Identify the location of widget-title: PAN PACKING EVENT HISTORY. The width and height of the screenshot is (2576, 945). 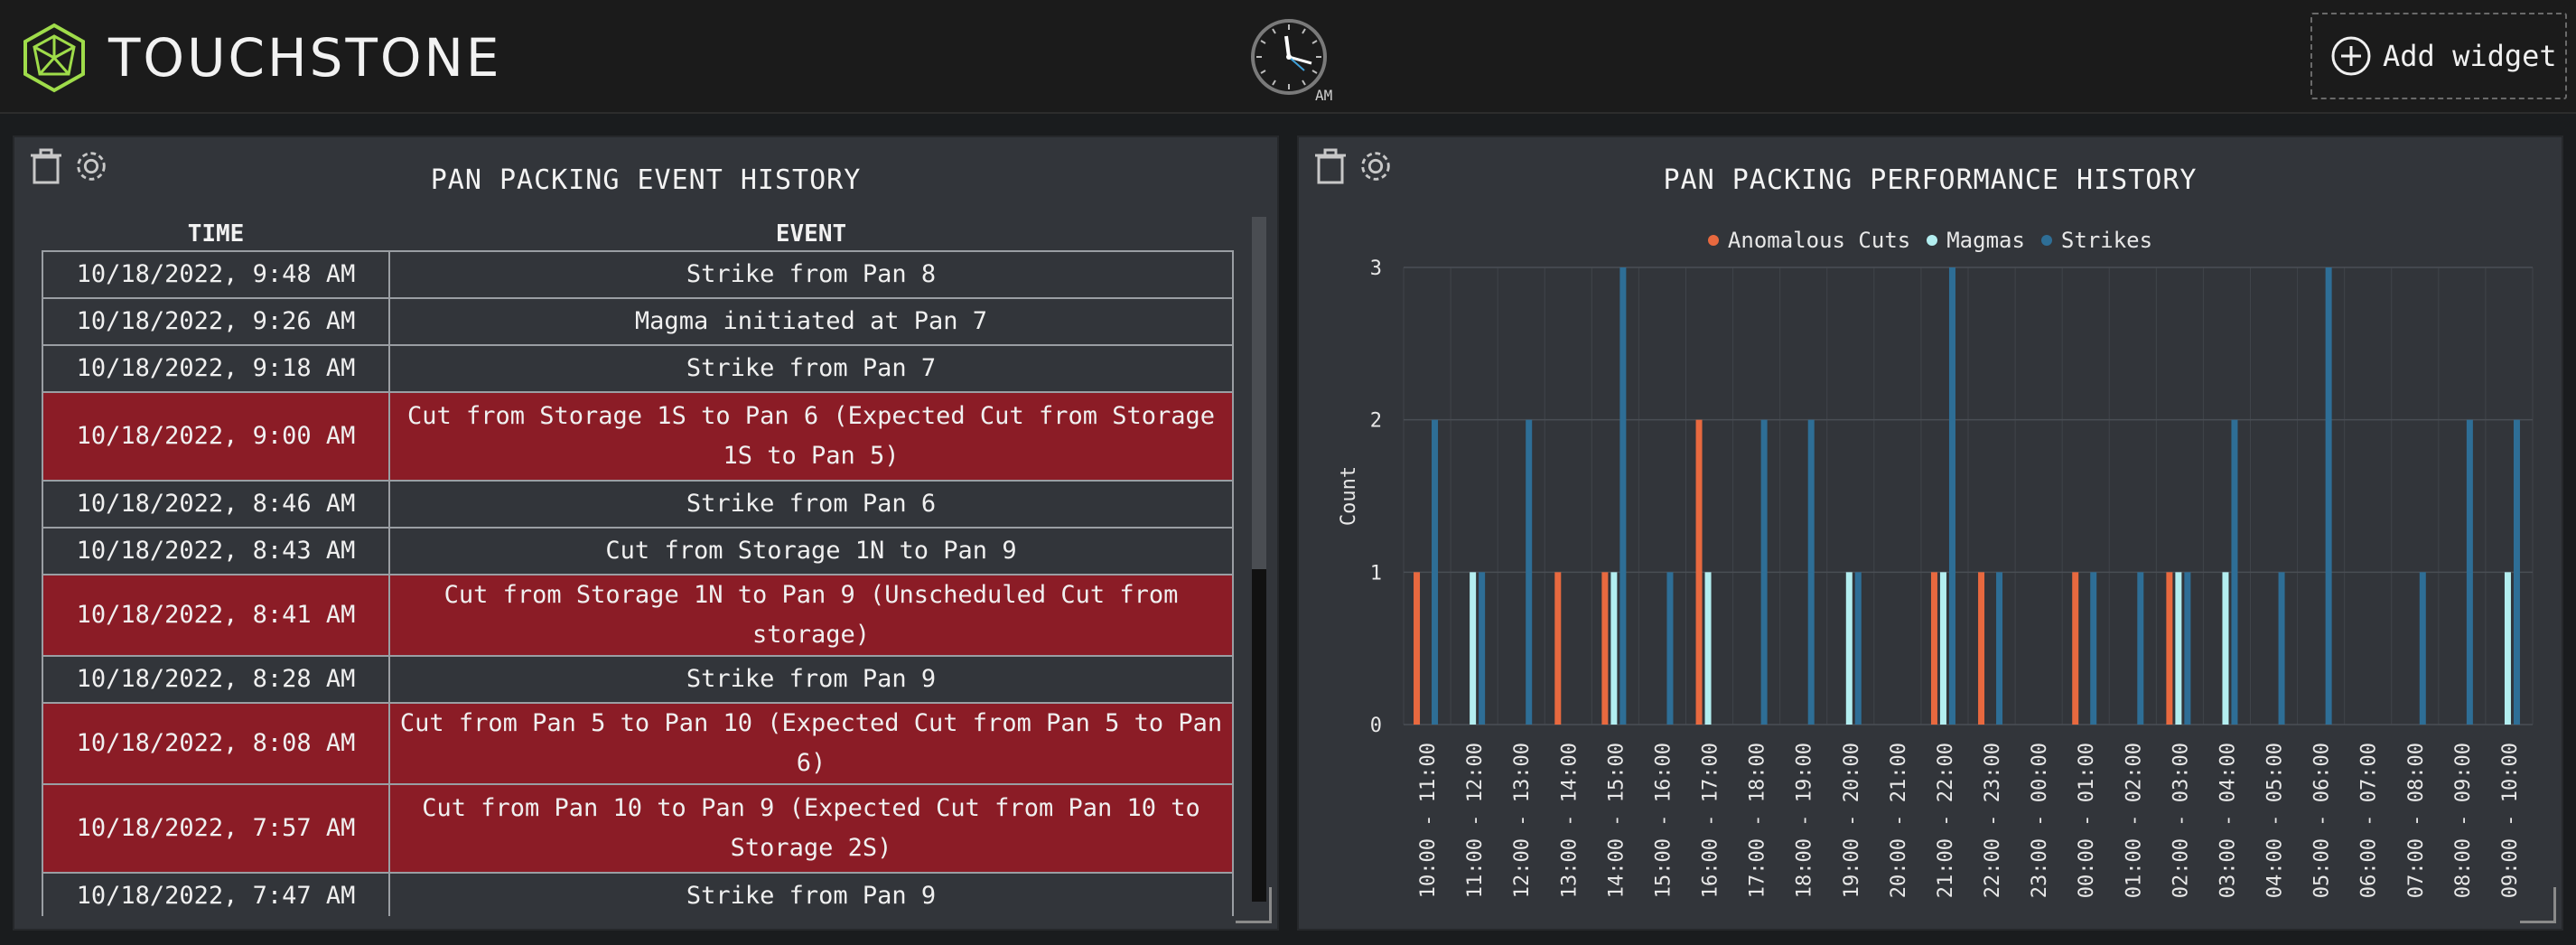
(646, 180).